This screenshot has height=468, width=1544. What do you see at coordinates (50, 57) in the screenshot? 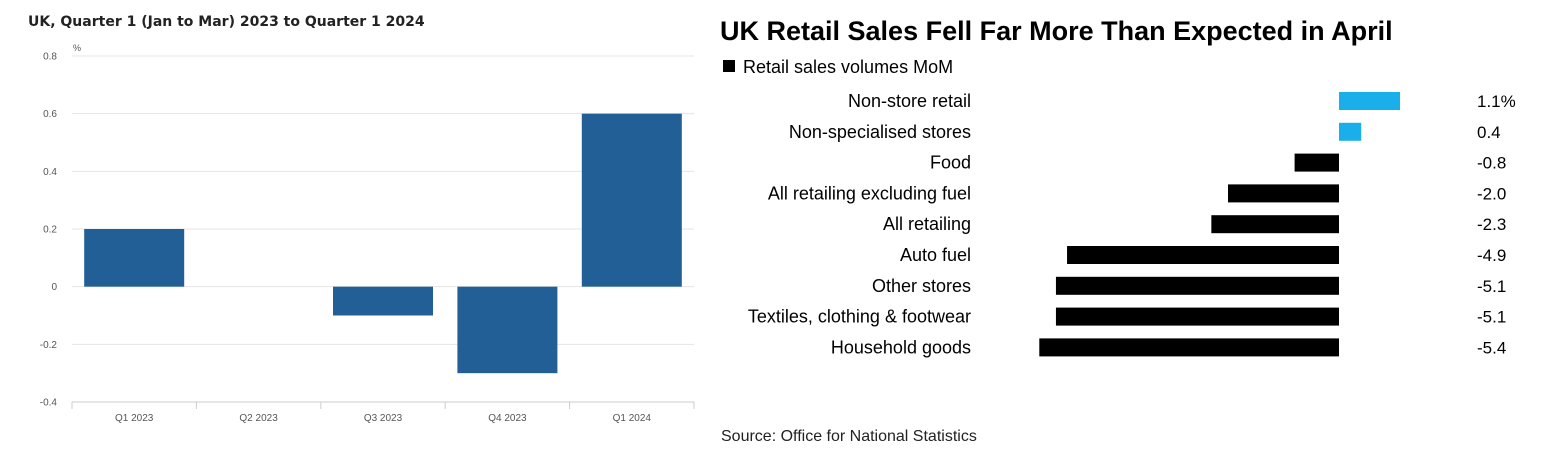
I see `y-tick-label: 0.8` at bounding box center [50, 57].